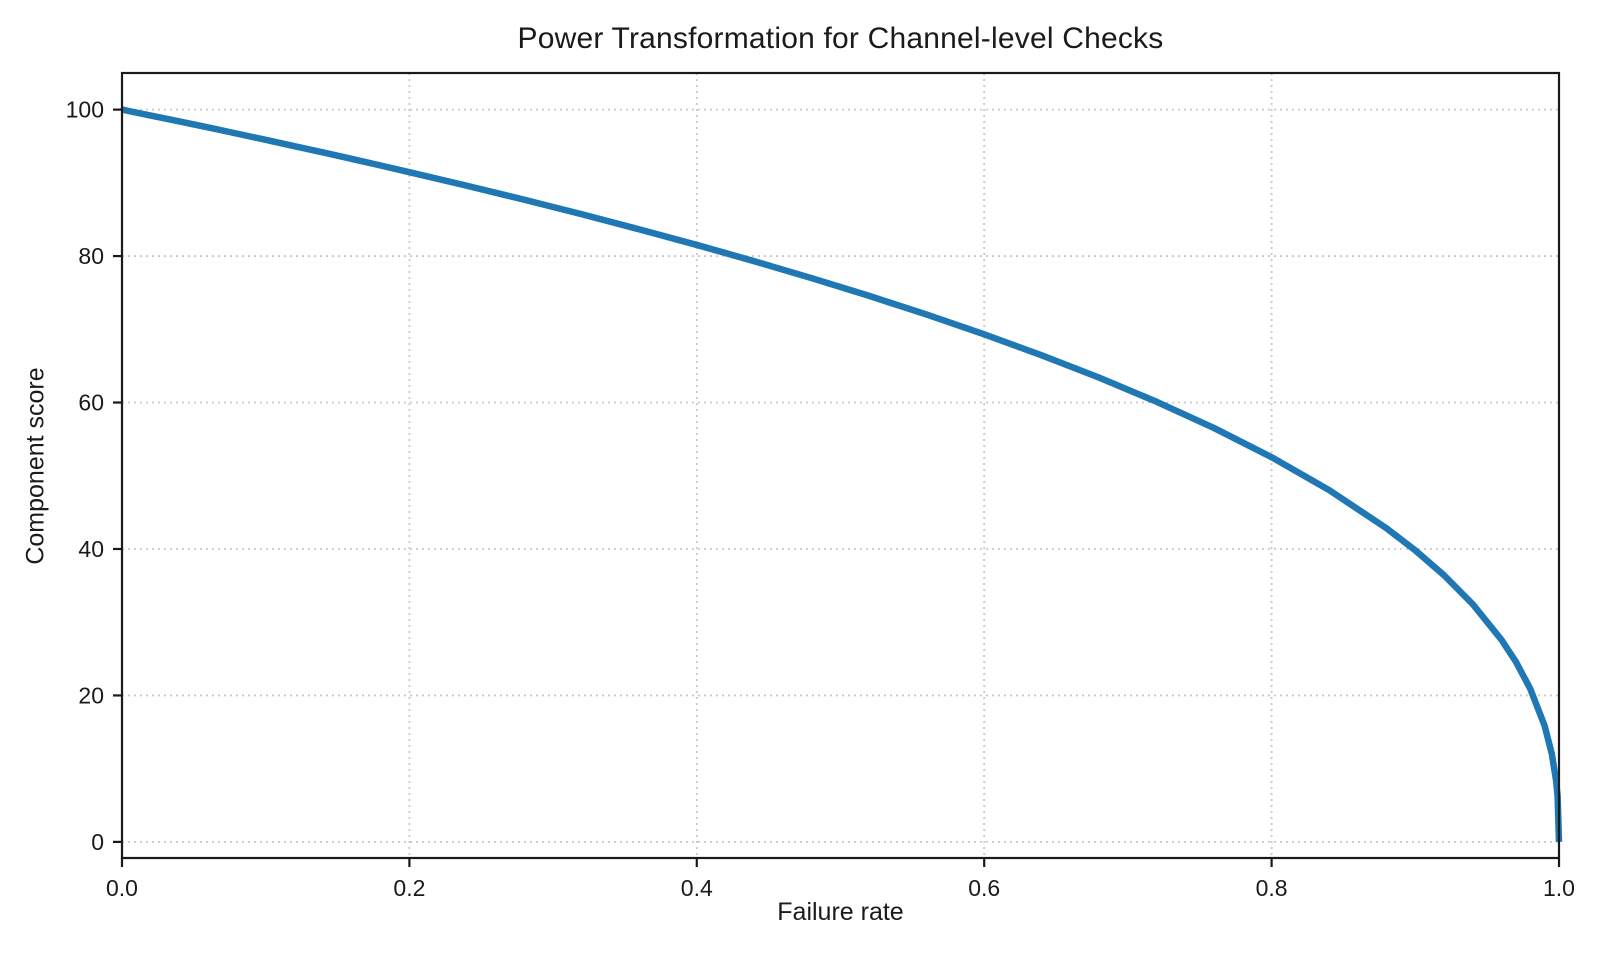 The width and height of the screenshot is (1600, 960). What do you see at coordinates (409, 888) in the screenshot?
I see `x-tick-label: 0.2` at bounding box center [409, 888].